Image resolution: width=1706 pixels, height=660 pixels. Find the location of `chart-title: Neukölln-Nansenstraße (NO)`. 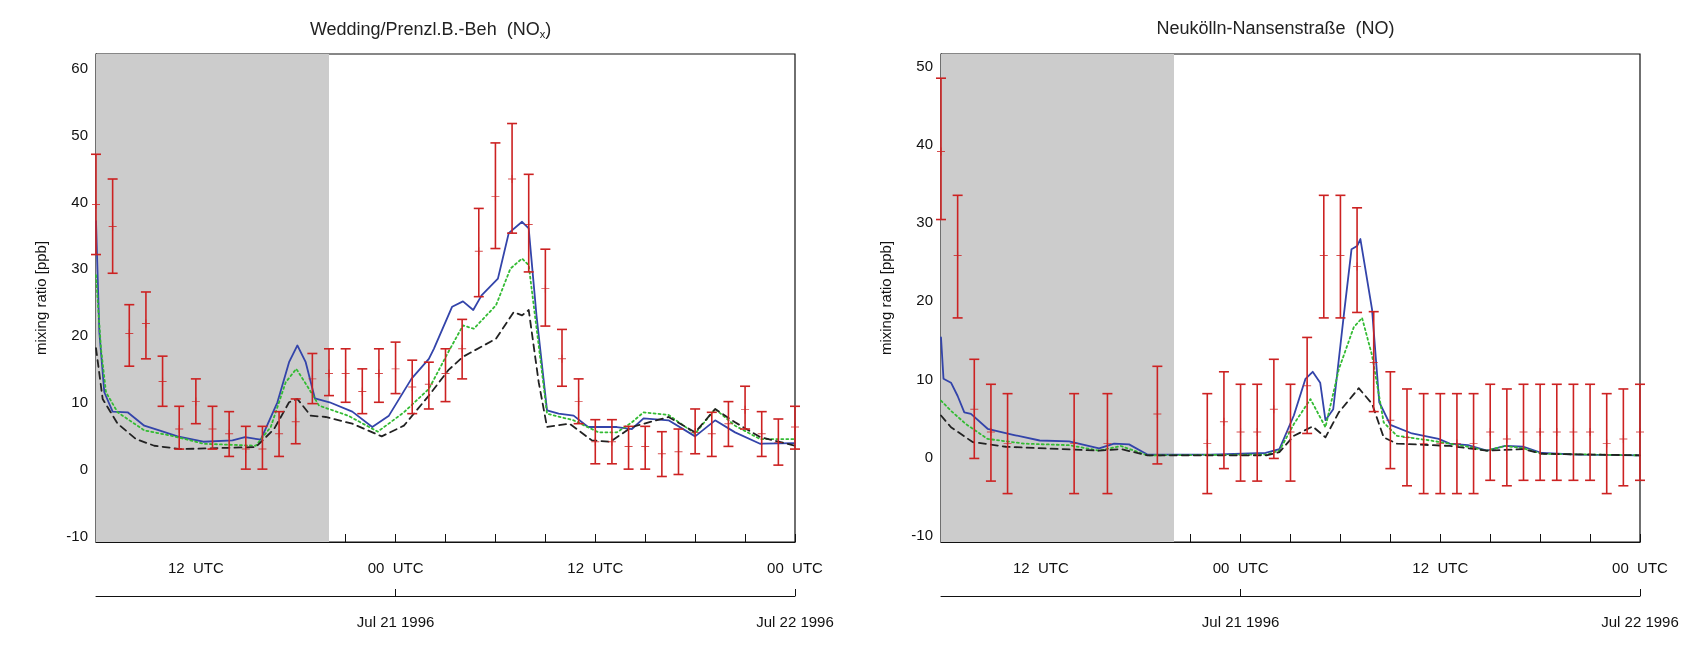

chart-title: Neukölln-Nansenstraße (NO) is located at coordinates (1275, 28).